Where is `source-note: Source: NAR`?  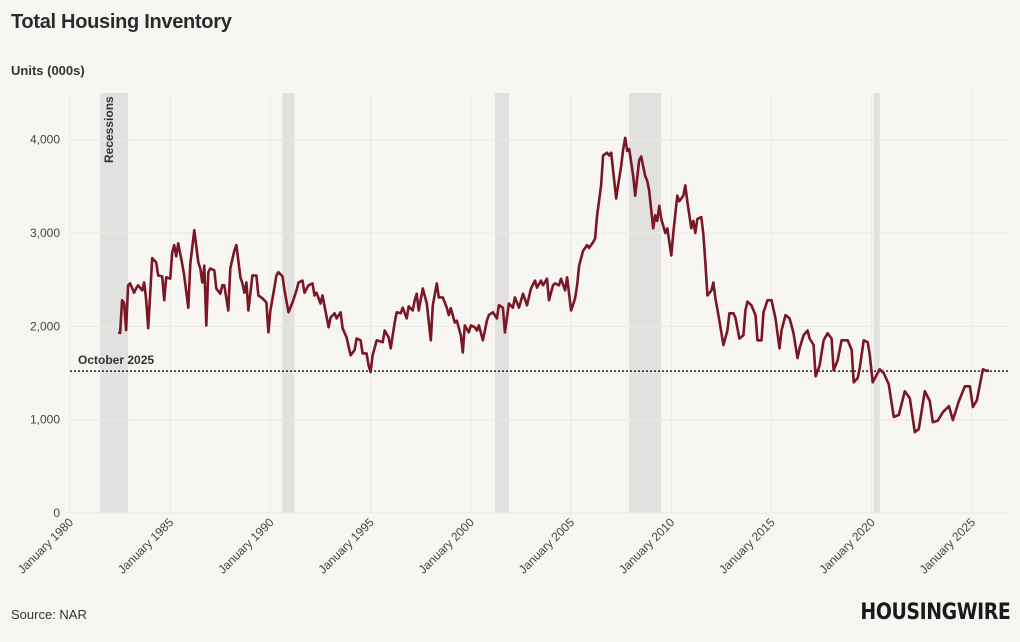
source-note: Source: NAR is located at coordinates (49, 614).